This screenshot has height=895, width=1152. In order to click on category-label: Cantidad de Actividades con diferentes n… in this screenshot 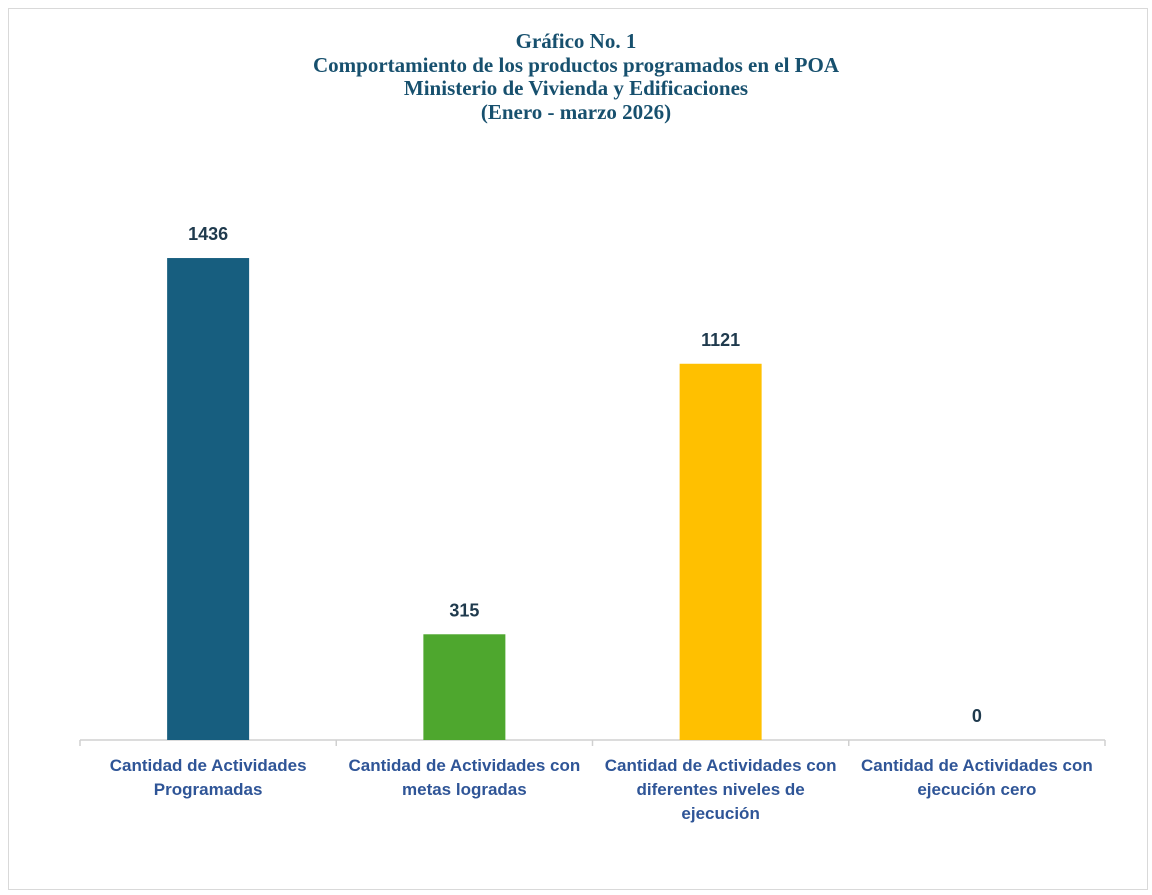, I will do `click(720, 789)`.